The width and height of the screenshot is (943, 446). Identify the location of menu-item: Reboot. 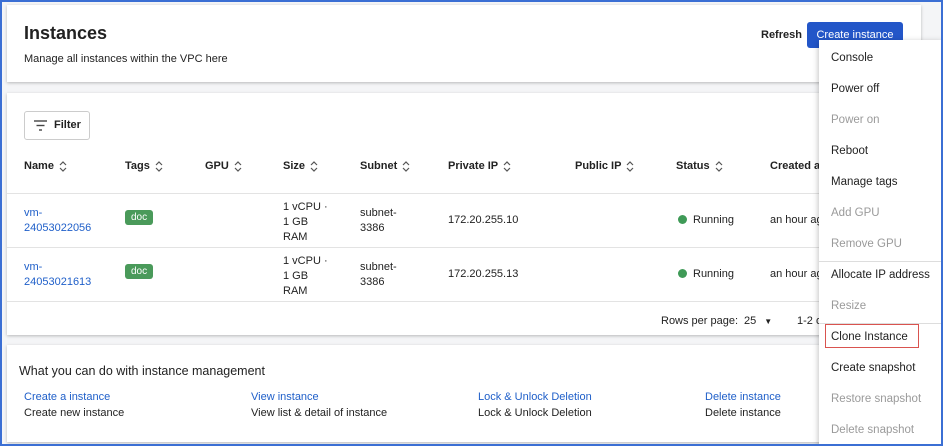
(850, 151).